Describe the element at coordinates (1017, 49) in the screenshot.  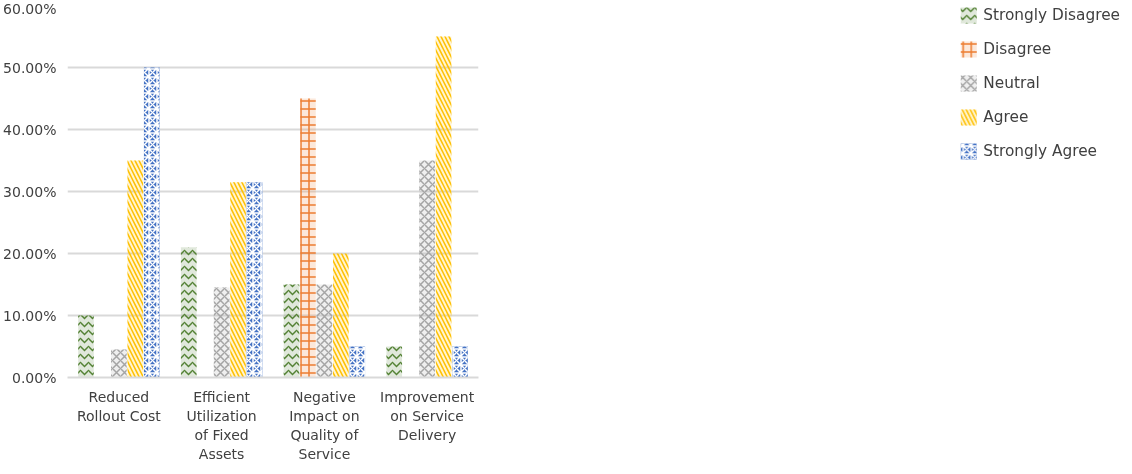
I see `legend-label: Disagree` at that location.